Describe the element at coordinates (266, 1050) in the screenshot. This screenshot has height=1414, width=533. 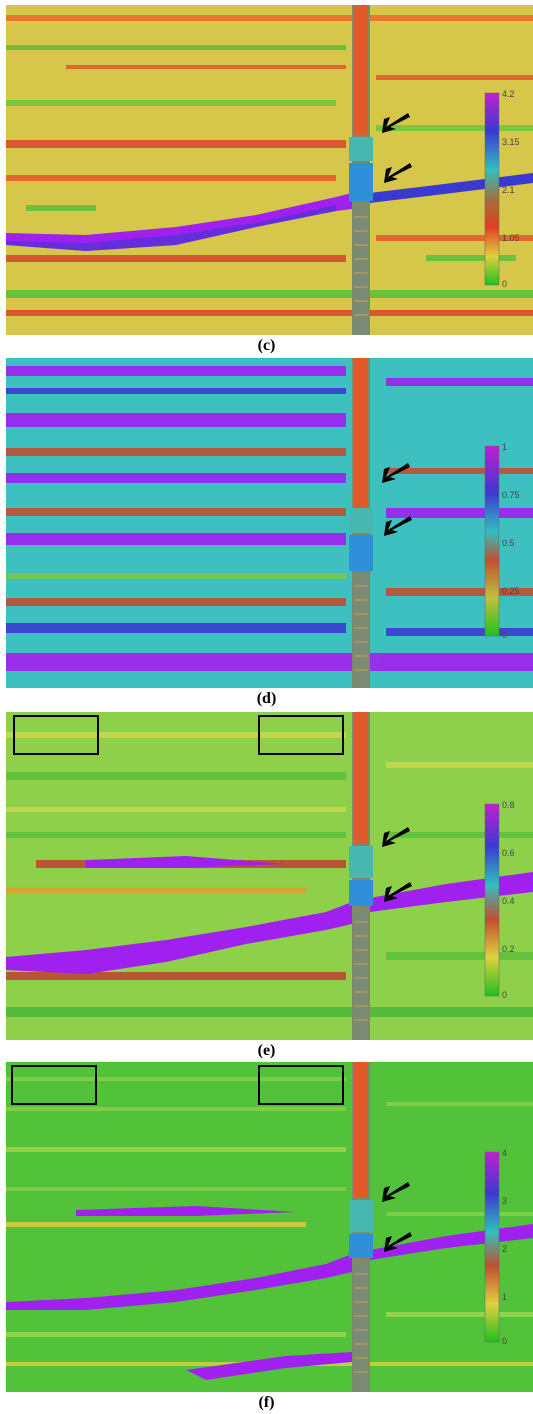
I see `caption-e: (e)` at that location.